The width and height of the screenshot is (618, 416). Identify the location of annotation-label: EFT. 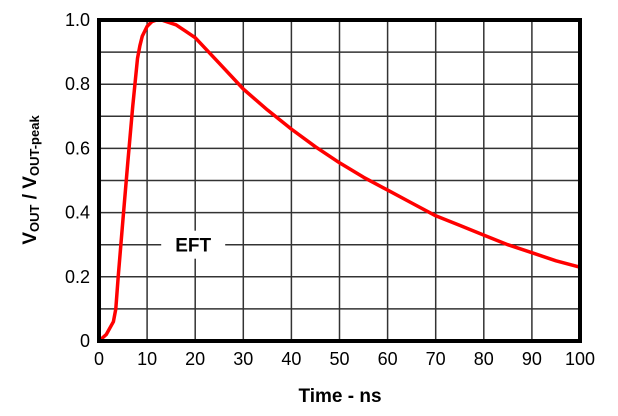
(193, 246).